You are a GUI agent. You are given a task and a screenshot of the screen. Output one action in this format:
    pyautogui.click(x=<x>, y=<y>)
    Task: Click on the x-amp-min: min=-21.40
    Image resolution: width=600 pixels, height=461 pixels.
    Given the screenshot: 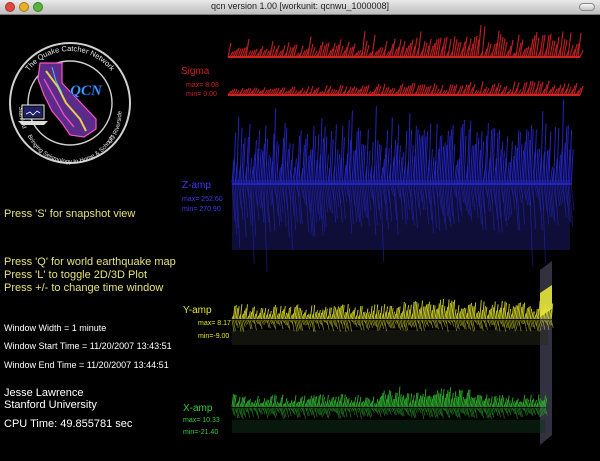 What is the action you would take?
    pyautogui.click(x=201, y=432)
    